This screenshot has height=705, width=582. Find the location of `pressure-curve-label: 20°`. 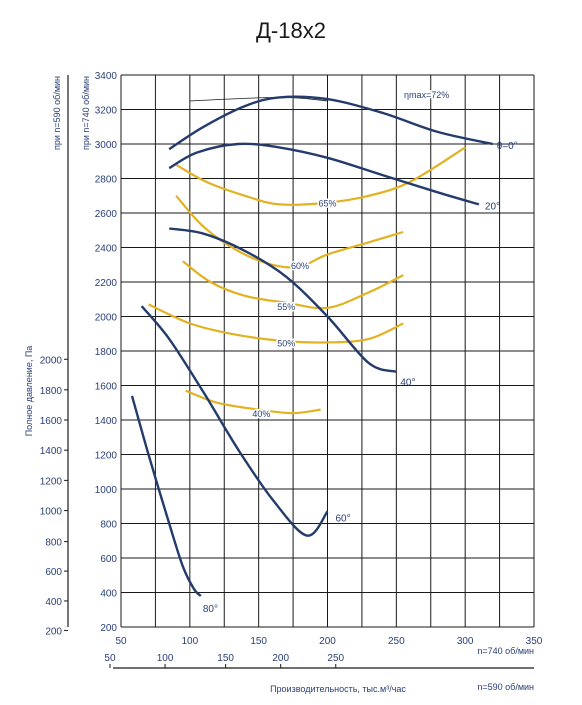

pressure-curve-label: 20° is located at coordinates (492, 206).